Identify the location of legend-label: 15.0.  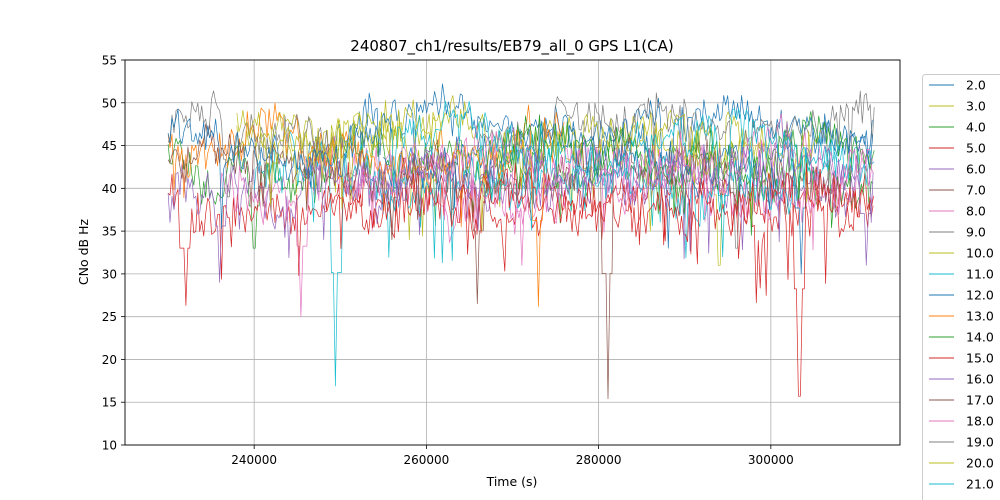
(980, 358).